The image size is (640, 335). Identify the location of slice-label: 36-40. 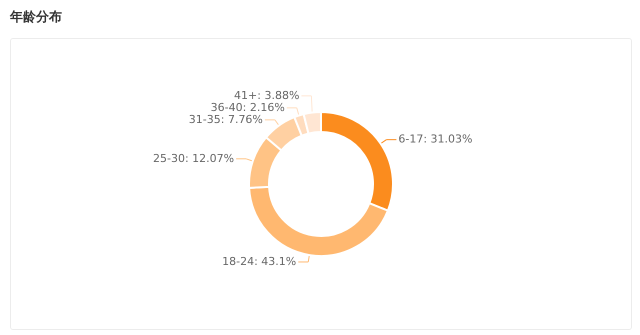
(226, 107).